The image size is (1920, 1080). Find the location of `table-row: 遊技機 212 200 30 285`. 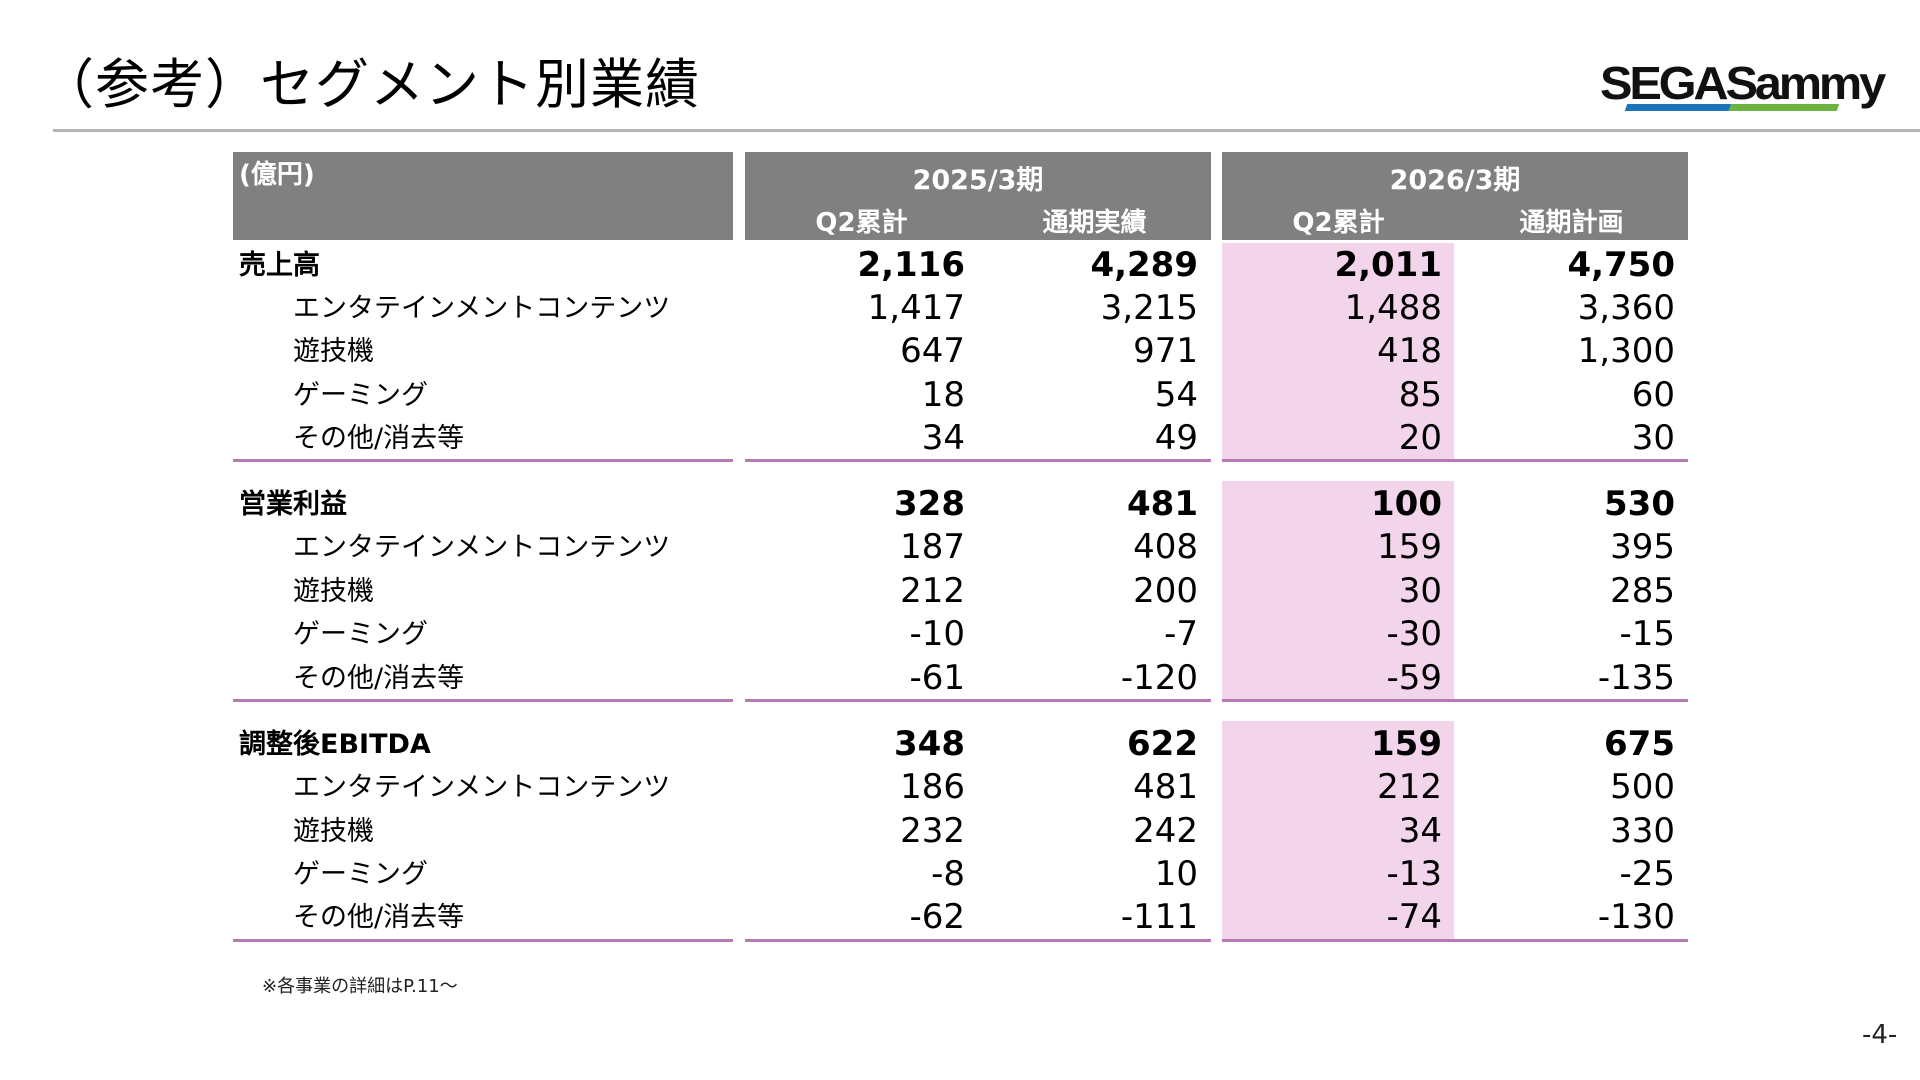

table-row: 遊技機 212 200 30 285 is located at coordinates (960, 591).